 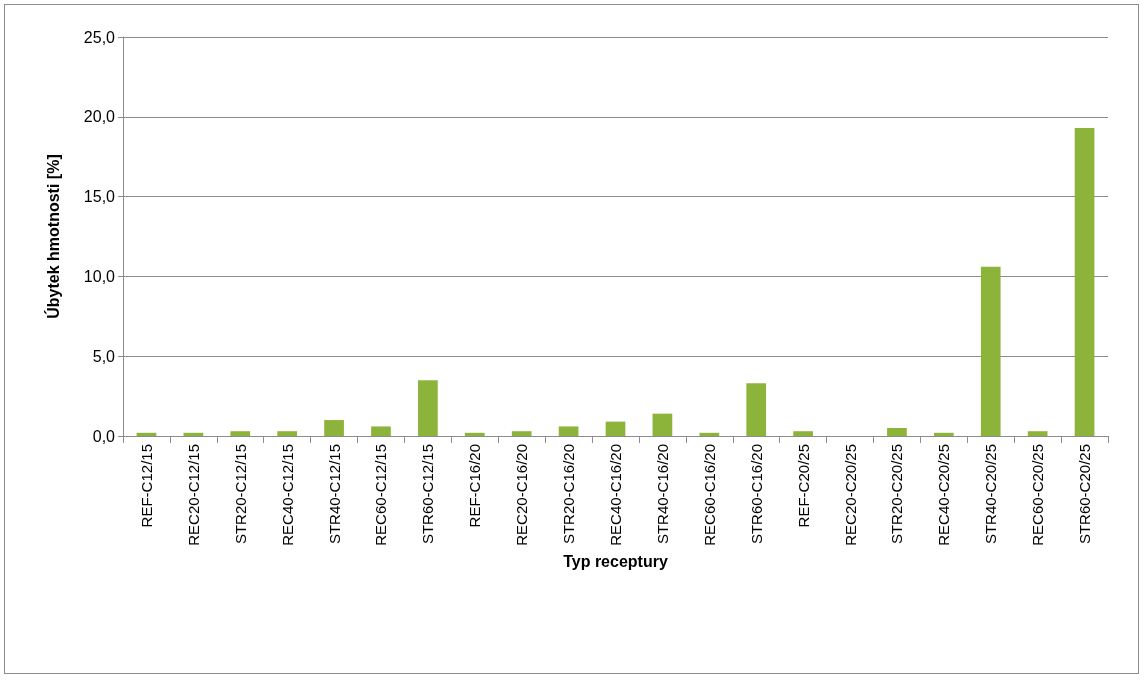 I want to click on y-tick-label: 20,0, so click(x=99, y=117).